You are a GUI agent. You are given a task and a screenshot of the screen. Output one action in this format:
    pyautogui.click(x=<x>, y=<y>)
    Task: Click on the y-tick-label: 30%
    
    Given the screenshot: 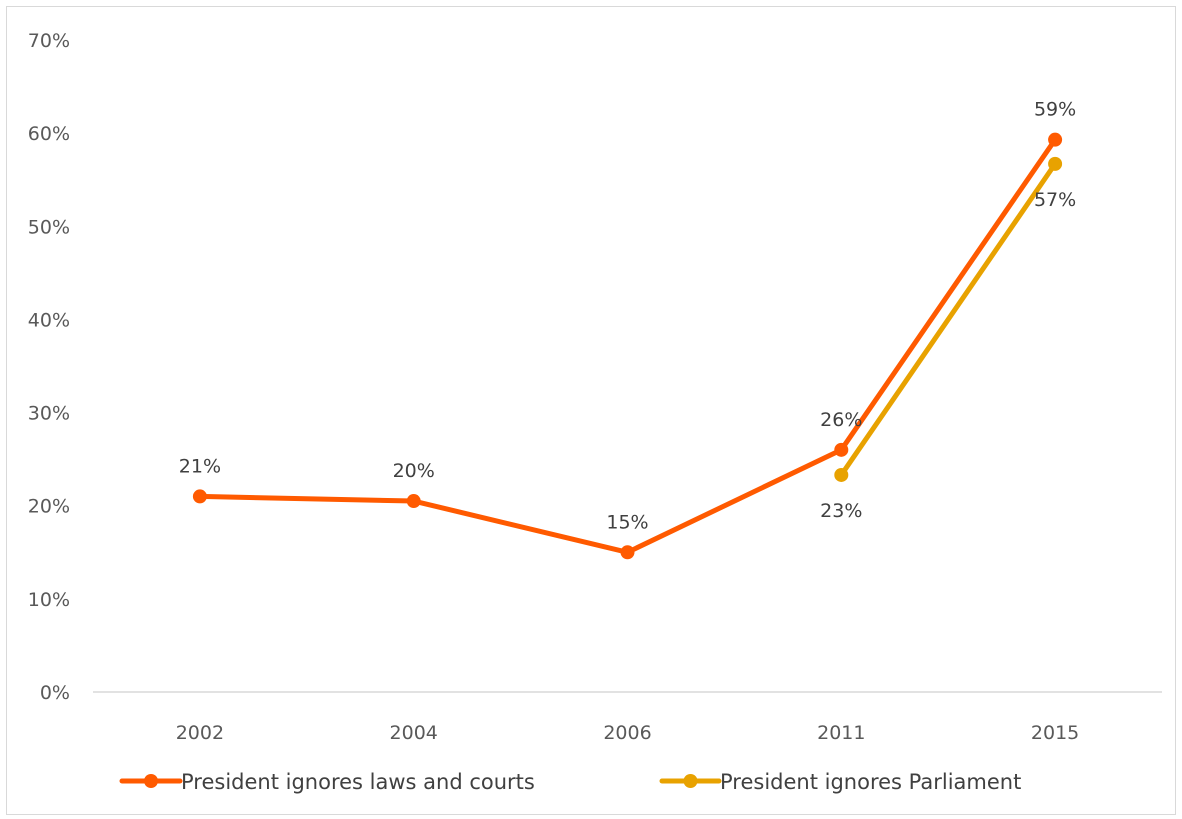 What is the action you would take?
    pyautogui.click(x=49, y=414)
    